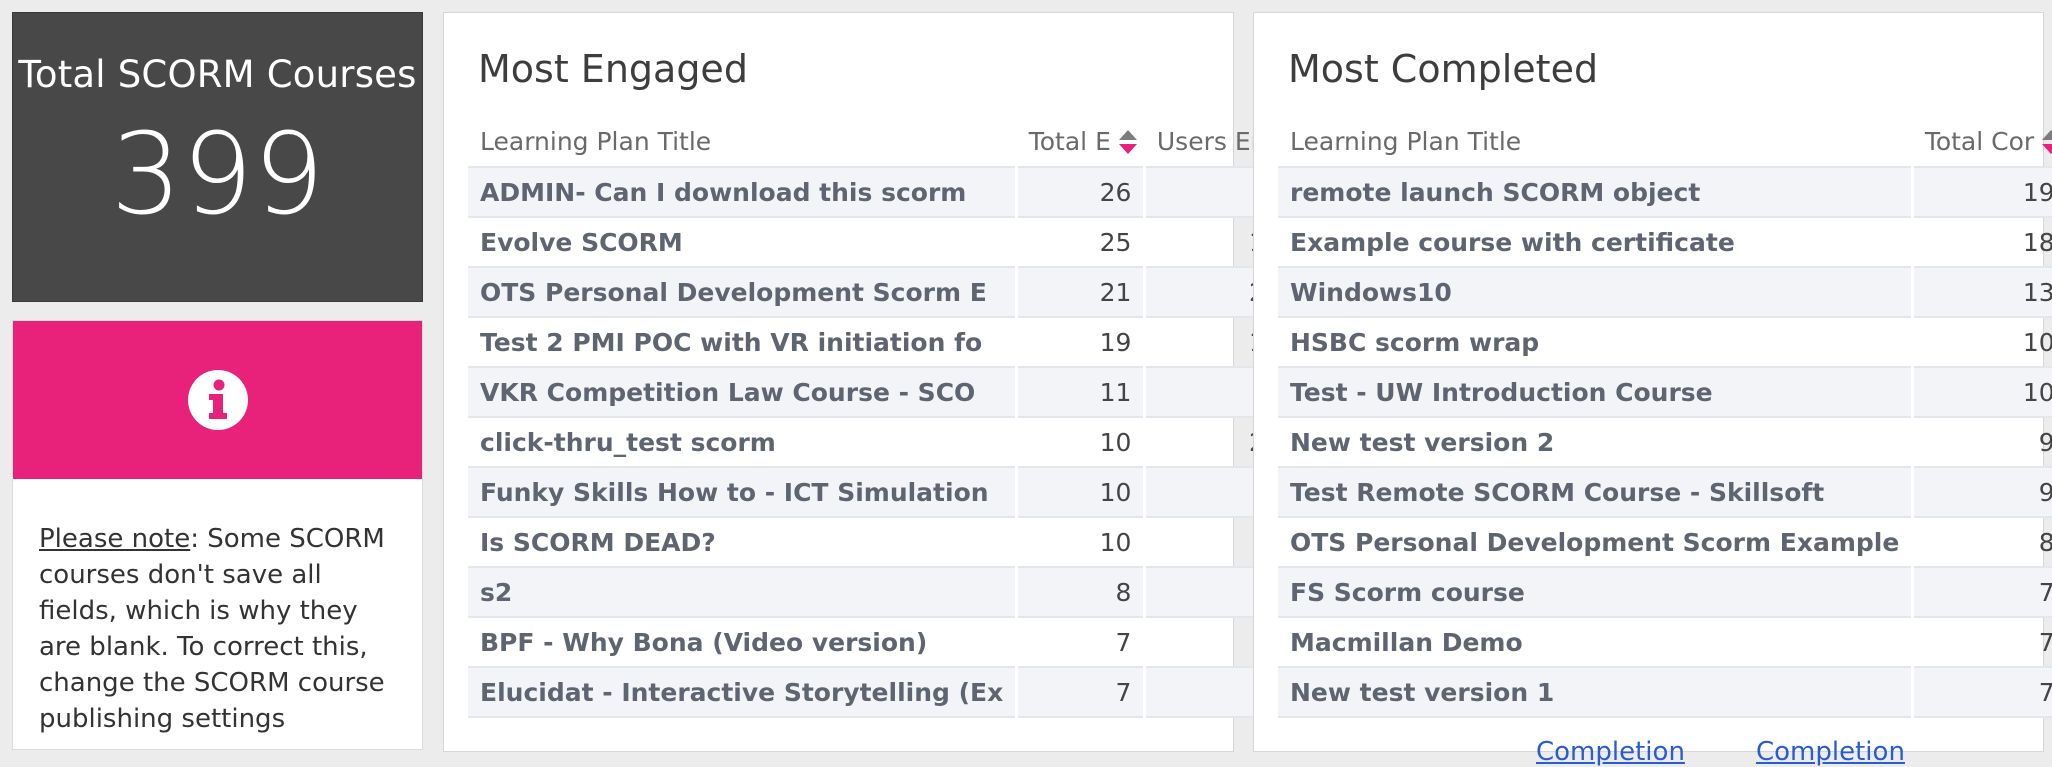 This screenshot has height=767, width=2052. Describe the element at coordinates (743, 192) in the screenshot. I see `cell-learning-plan-title: ADMIN- Can I download this scorm` at that location.